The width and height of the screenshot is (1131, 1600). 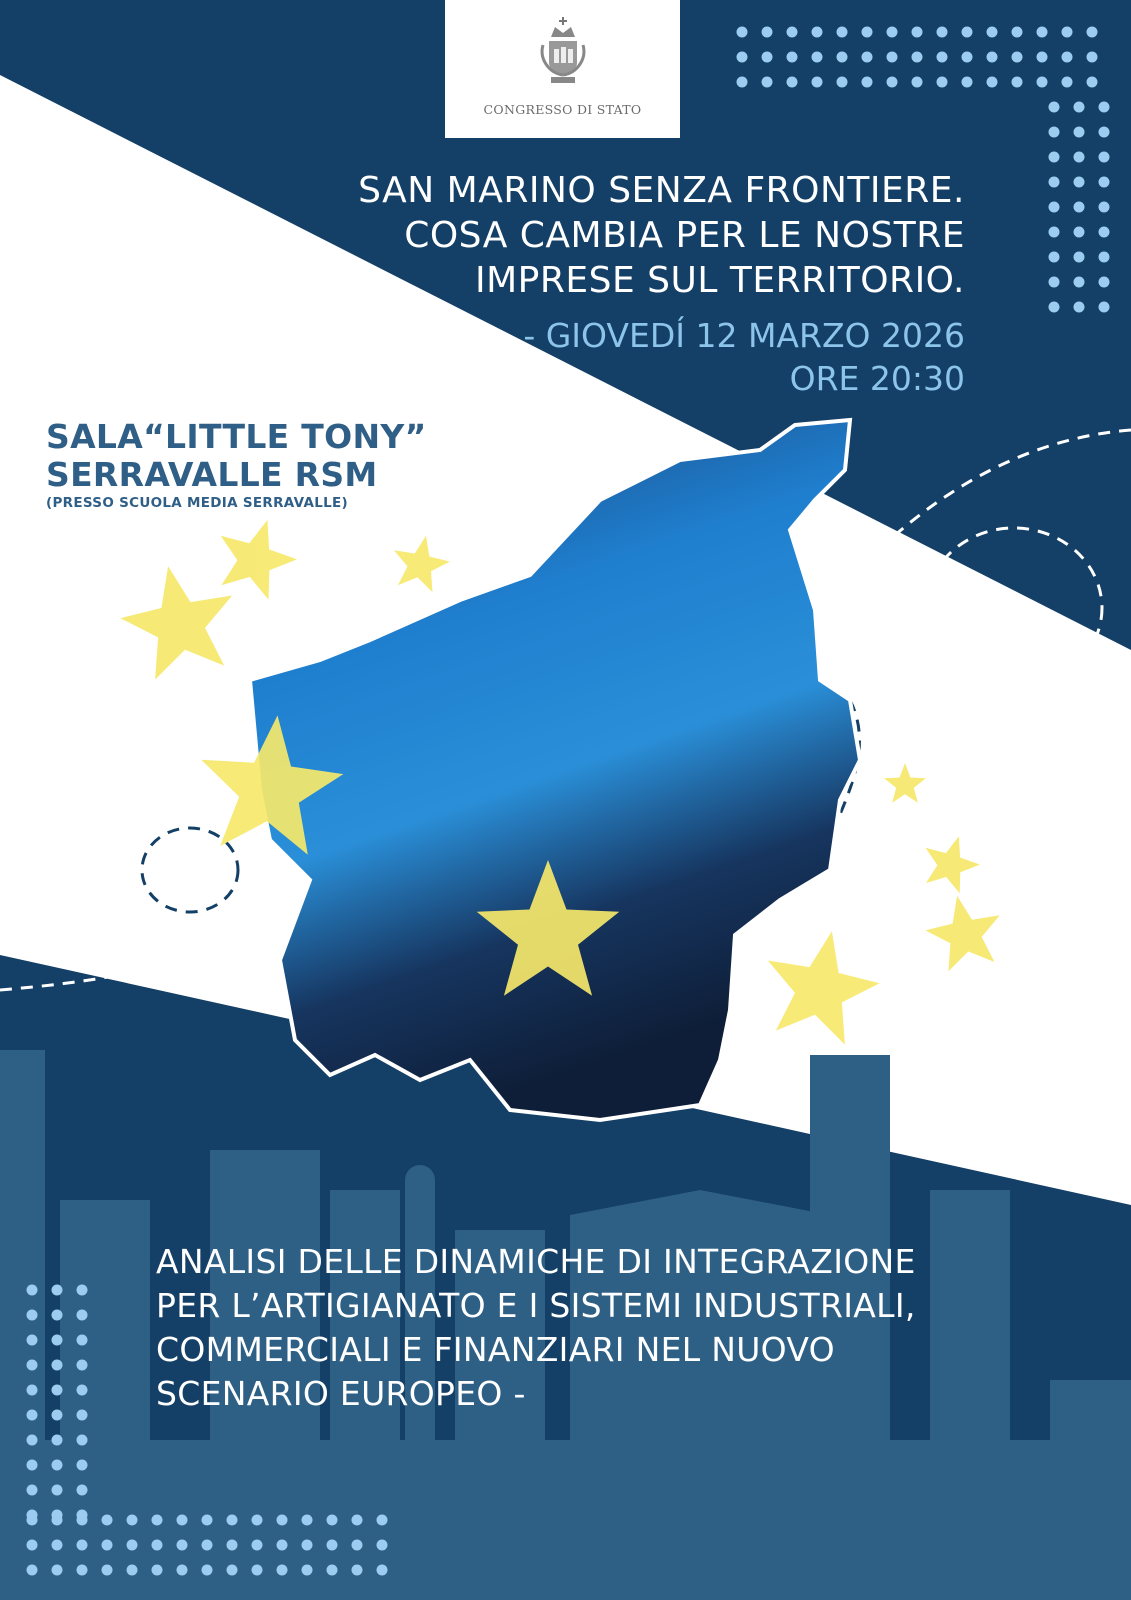 I want to click on decorative-dot-grid-top-right, so click(x=923, y=169).